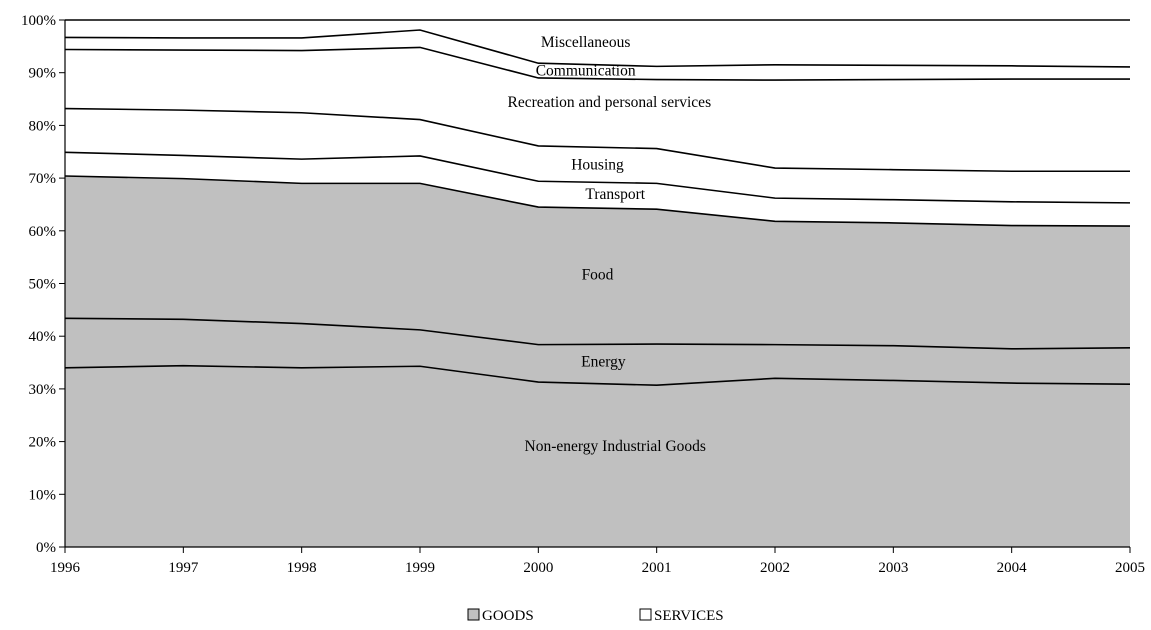 Image resolution: width=1151 pixels, height=630 pixels. Describe the element at coordinates (43, 126) in the screenshot. I see `y-tick-label: 80%` at that location.